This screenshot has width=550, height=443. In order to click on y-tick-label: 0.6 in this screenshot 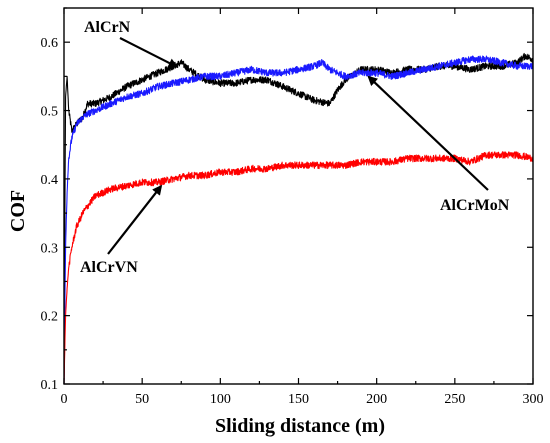, I will do `click(50, 43)`.